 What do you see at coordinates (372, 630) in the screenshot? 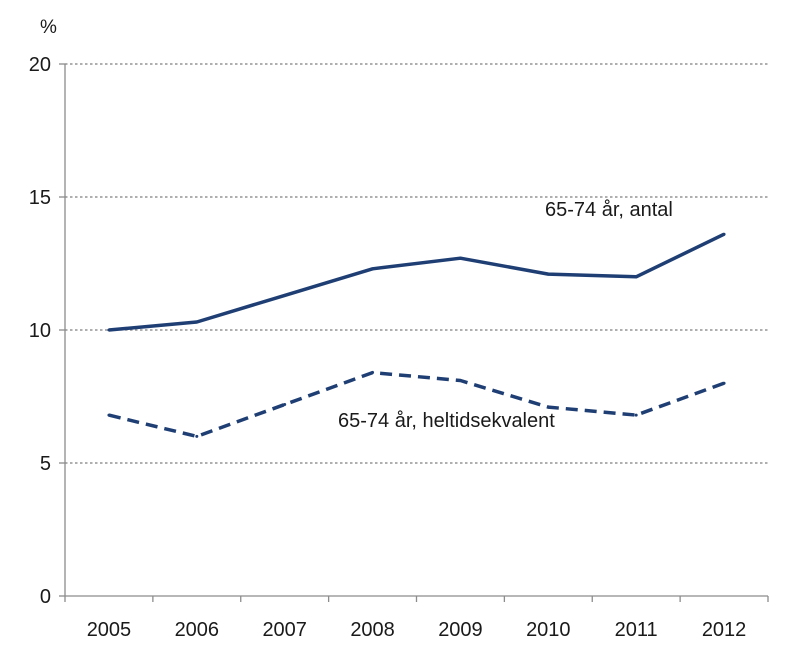
I see `x-tick-label-2008: 2008` at bounding box center [372, 630].